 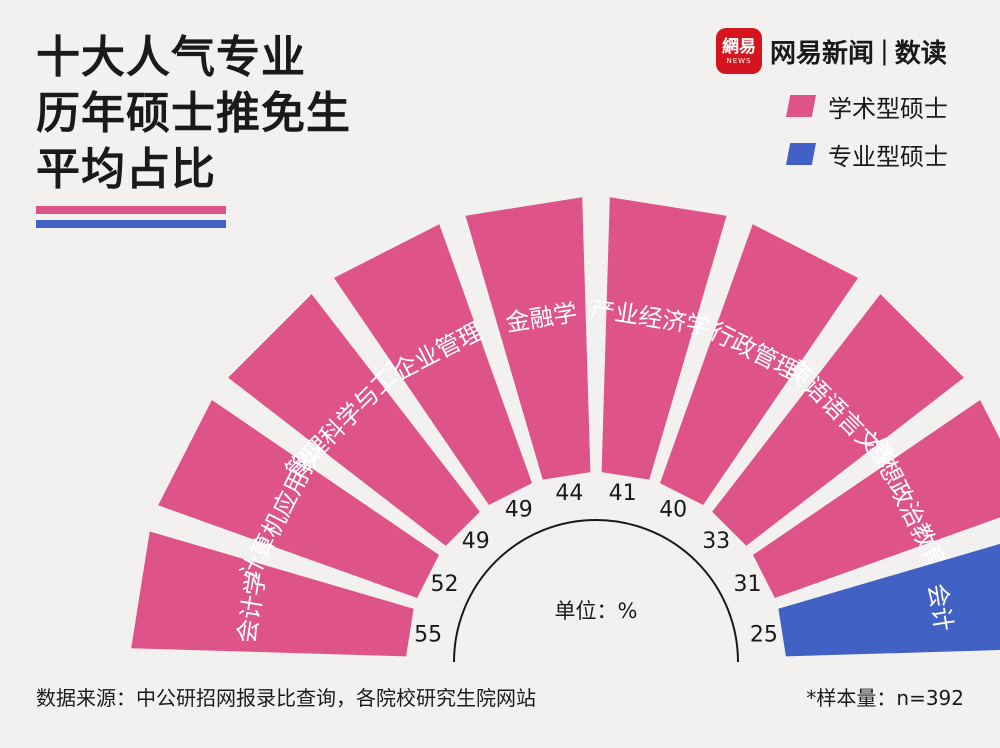 I want to click on value-label-7: 40, so click(x=673, y=510).